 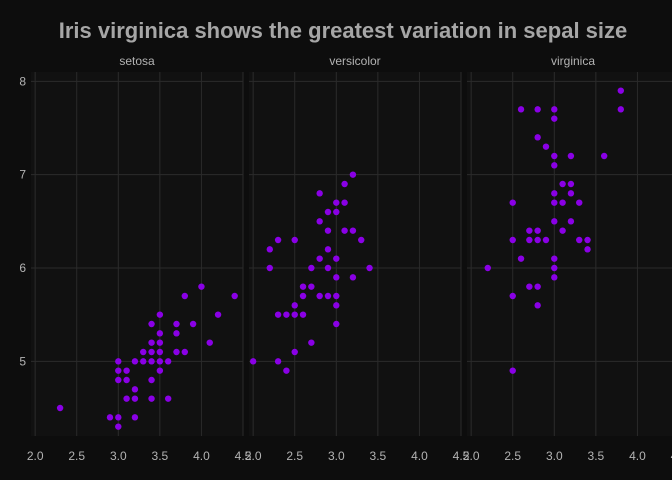 What do you see at coordinates (35, 456) in the screenshot?
I see `x-tick-label: 2.0` at bounding box center [35, 456].